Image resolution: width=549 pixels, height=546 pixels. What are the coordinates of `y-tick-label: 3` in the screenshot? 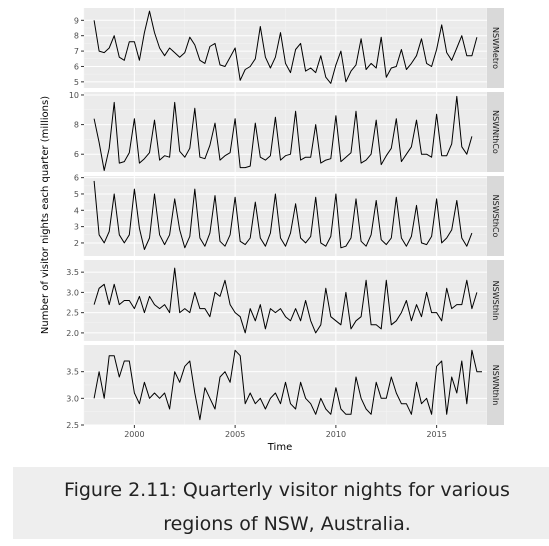 It's located at (76, 227).